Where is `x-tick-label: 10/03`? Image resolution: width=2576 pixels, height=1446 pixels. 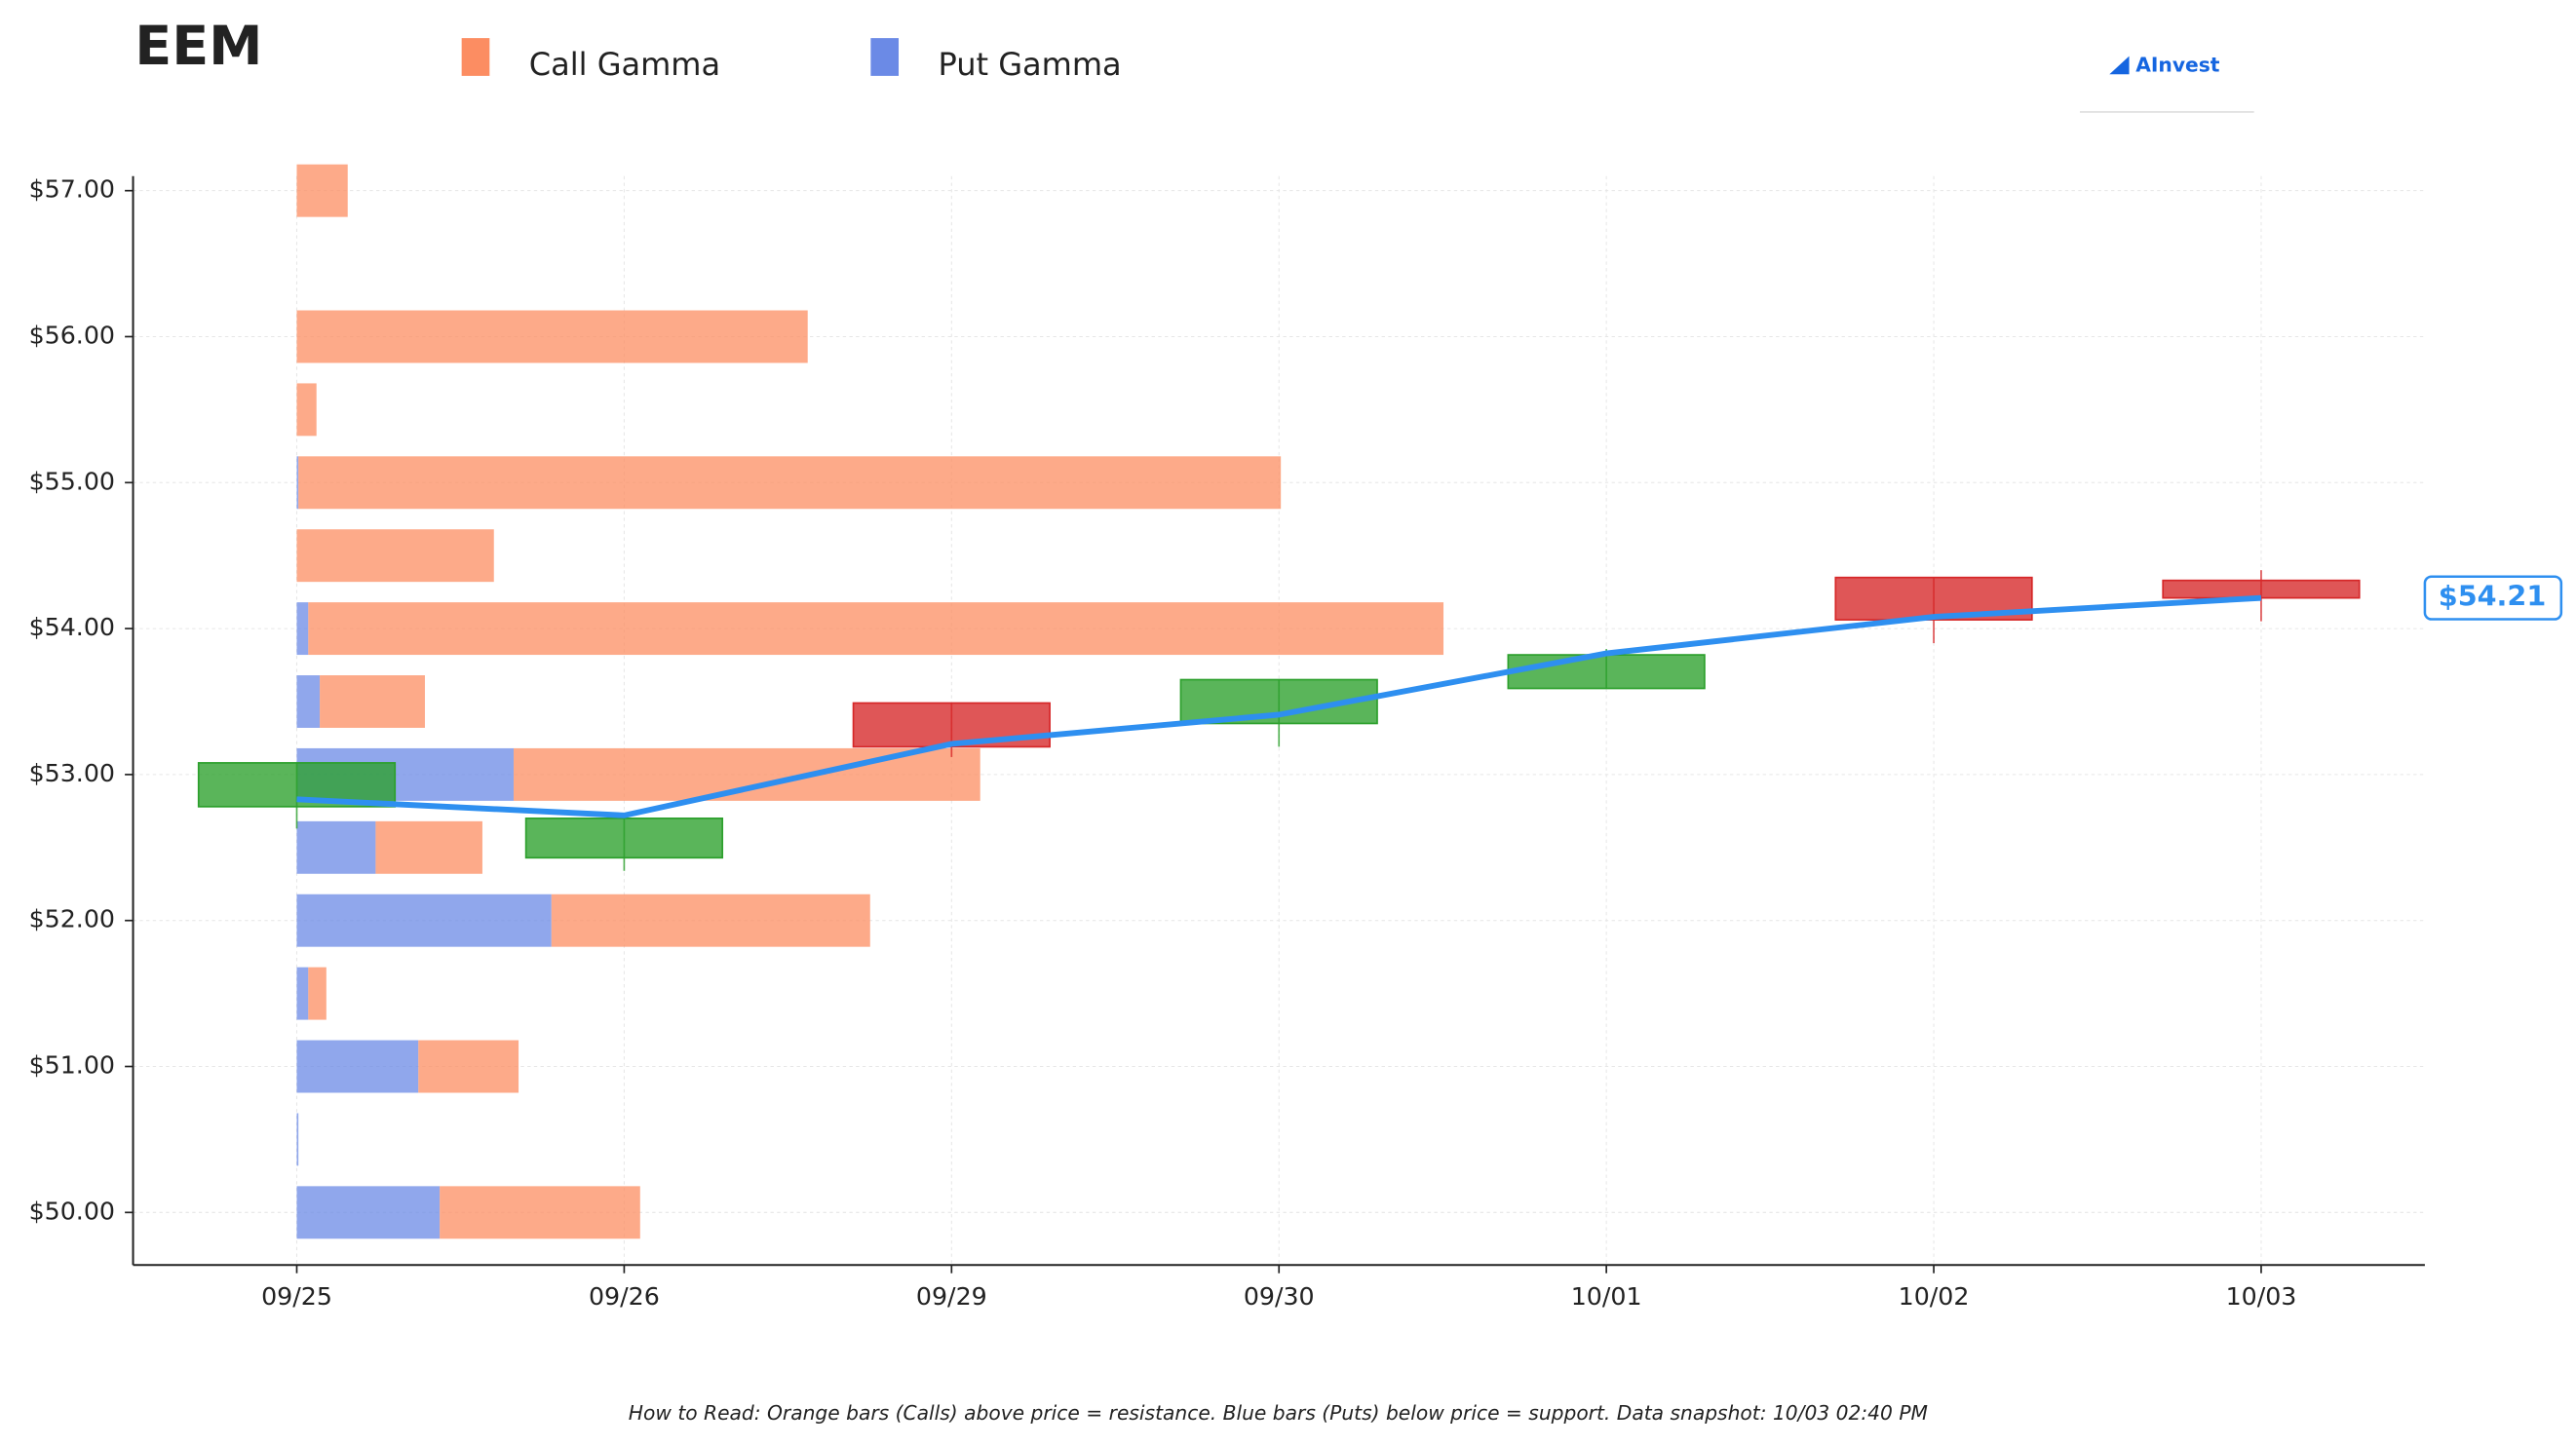 x-tick-label: 10/03 is located at coordinates (2261, 1296).